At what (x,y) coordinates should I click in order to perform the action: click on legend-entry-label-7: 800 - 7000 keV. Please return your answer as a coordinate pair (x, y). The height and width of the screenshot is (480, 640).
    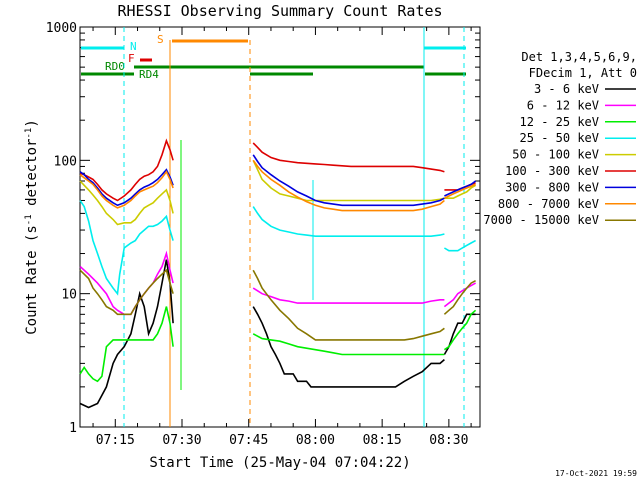
    Looking at the image, I should click on (548, 204).